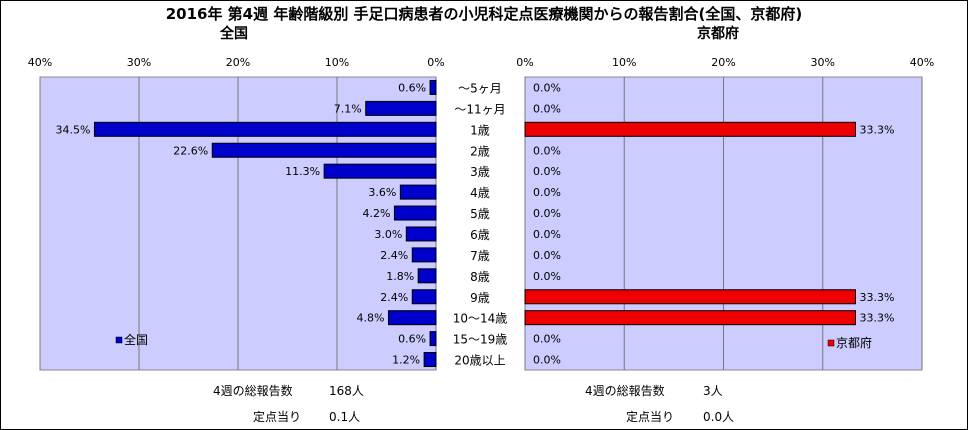 This screenshot has width=968, height=430. I want to click on national-tick-label: 0%, so click(435, 62).